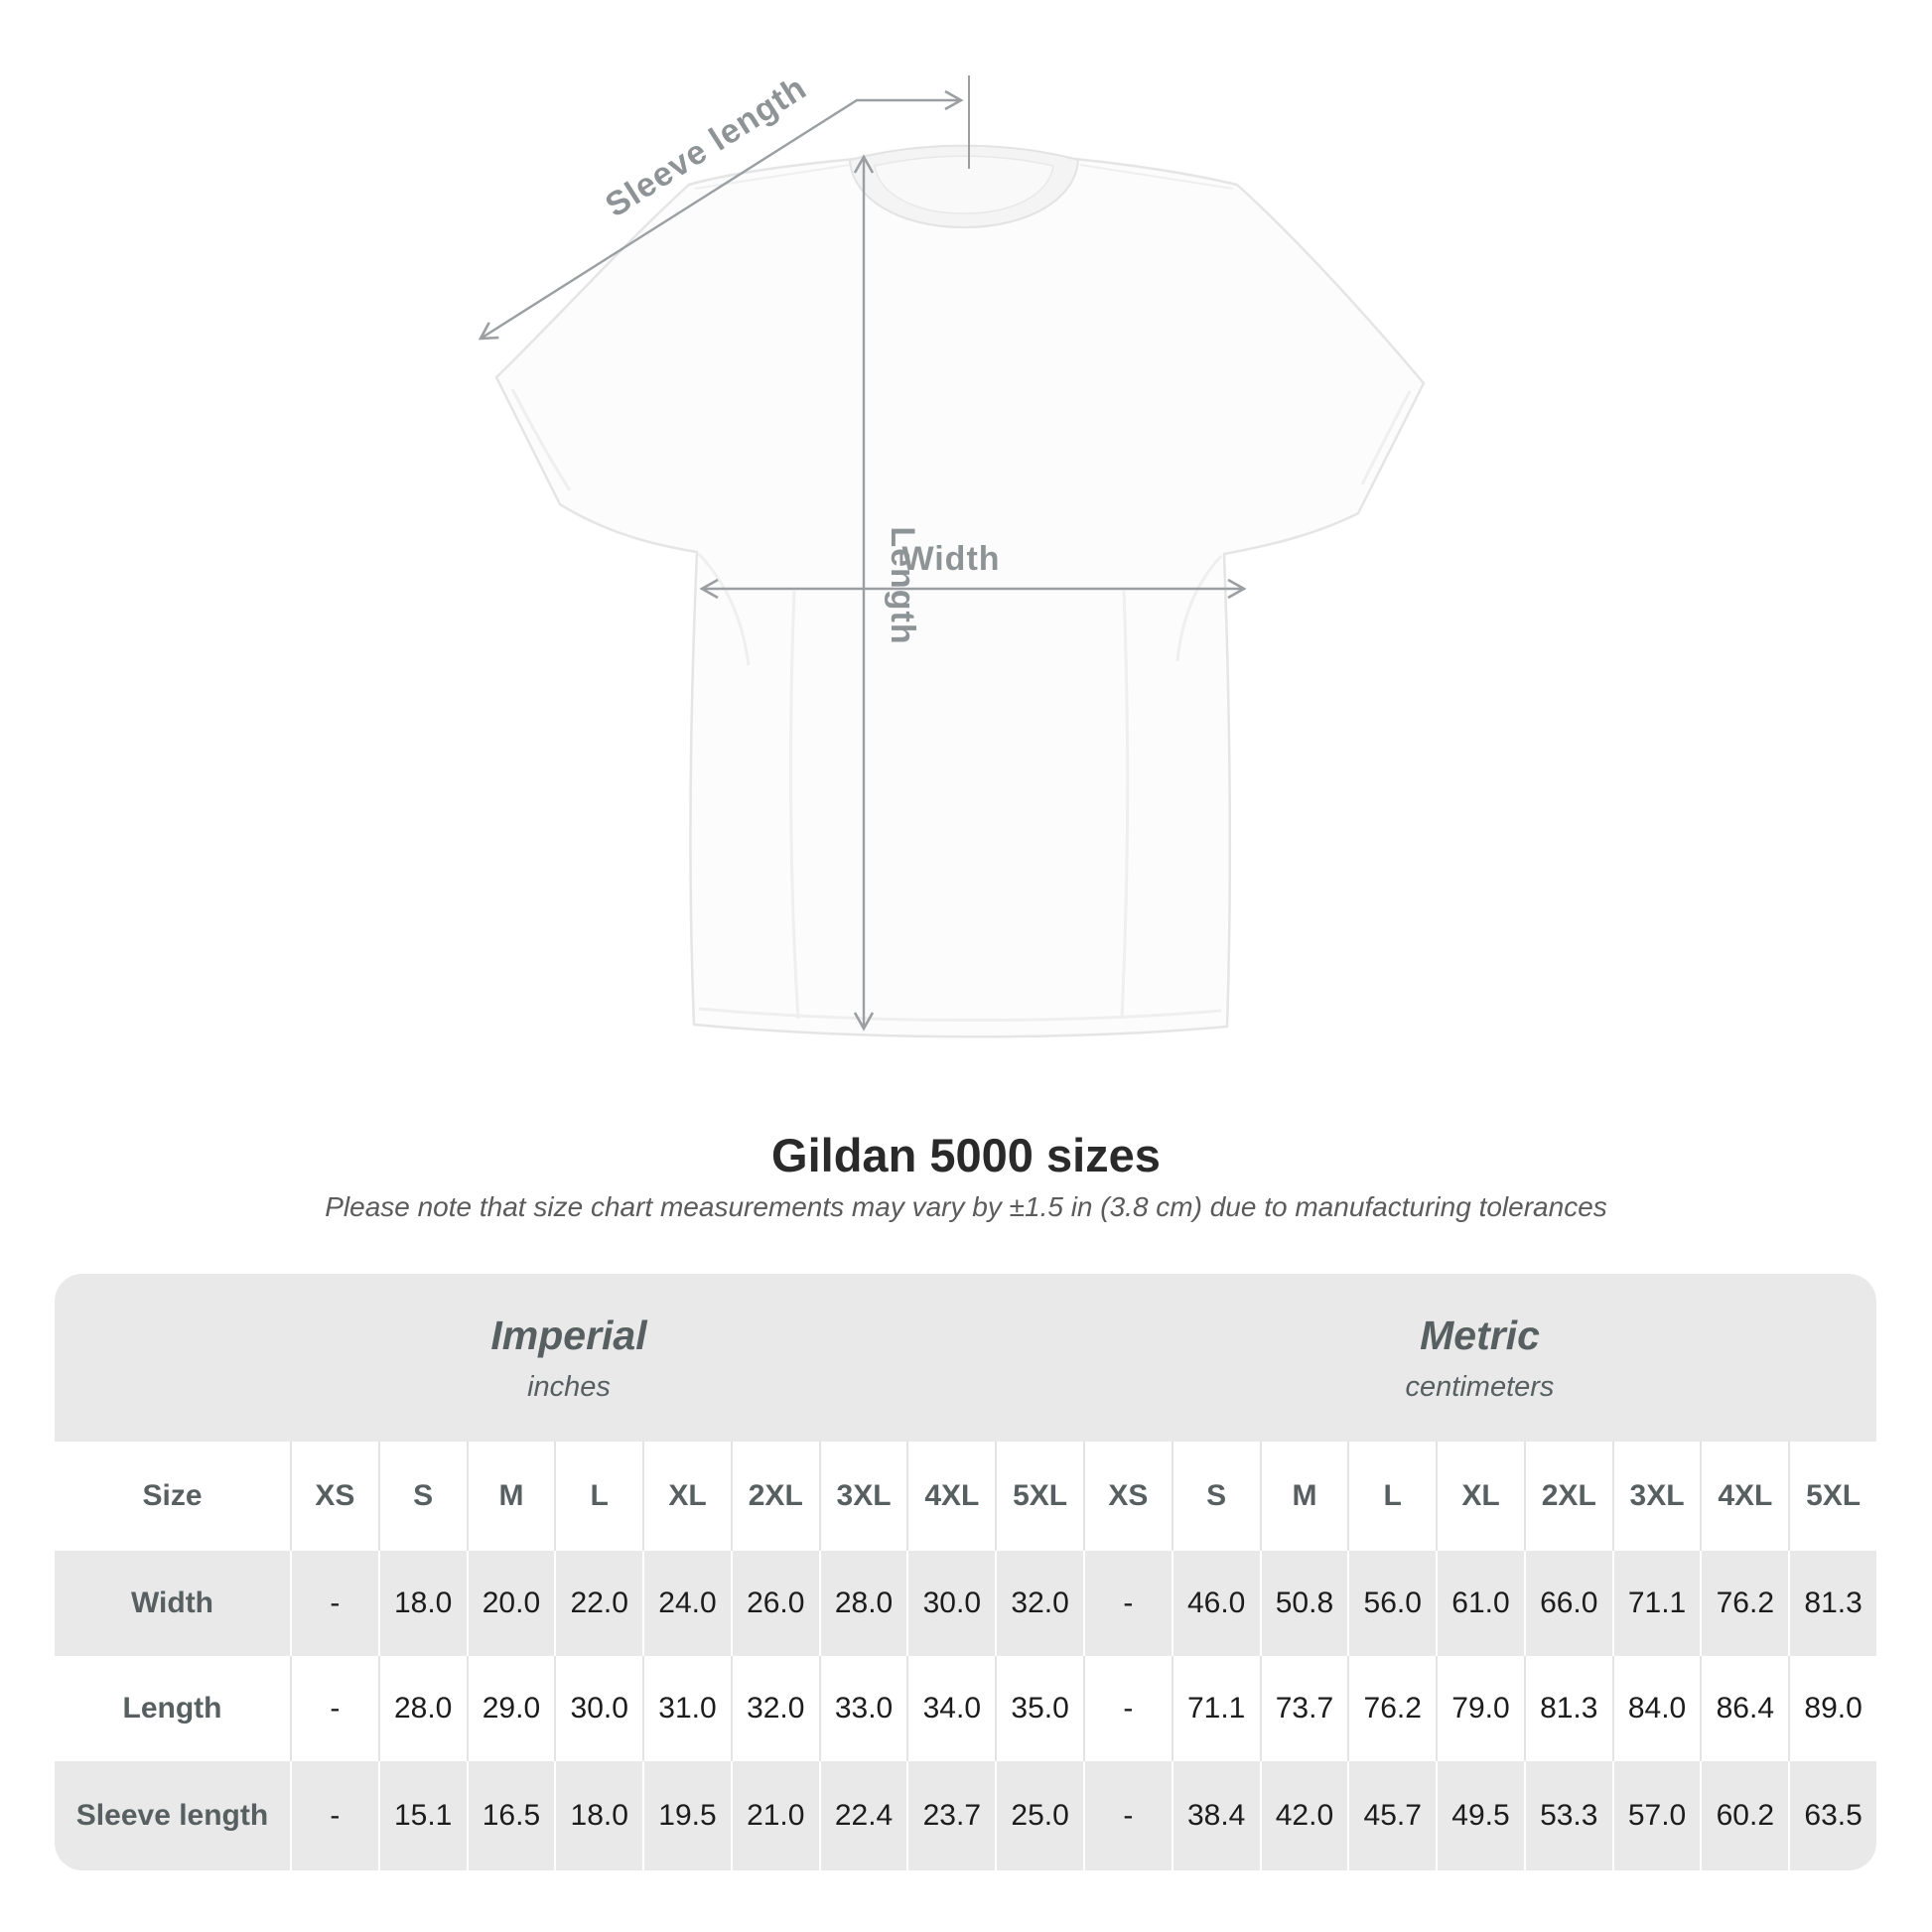 Image resolution: width=1932 pixels, height=1932 pixels. Describe the element at coordinates (1744, 1709) in the screenshot. I see `table-cell: 86.4` at that location.